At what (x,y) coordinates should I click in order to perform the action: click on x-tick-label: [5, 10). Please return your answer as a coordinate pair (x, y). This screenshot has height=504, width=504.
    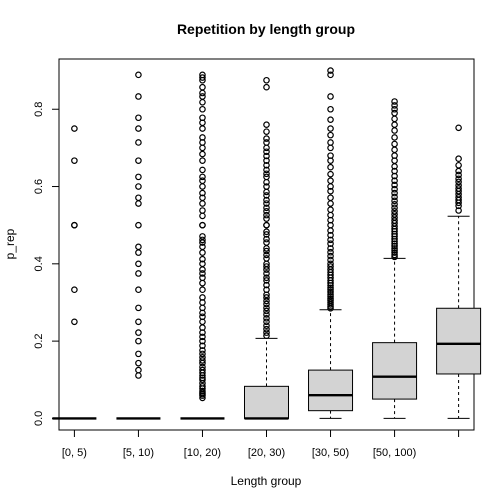
    Looking at the image, I should click on (138, 453).